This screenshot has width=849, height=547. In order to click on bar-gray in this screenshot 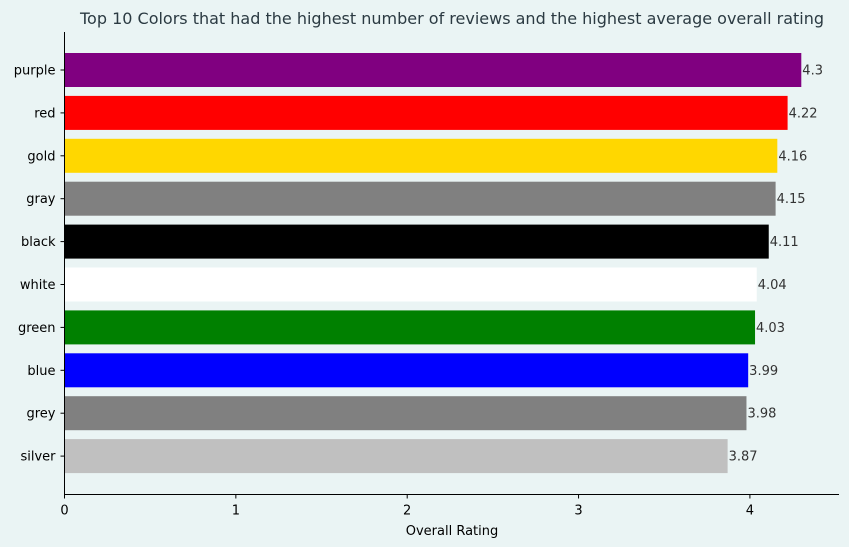, I will do `click(420, 198)`.